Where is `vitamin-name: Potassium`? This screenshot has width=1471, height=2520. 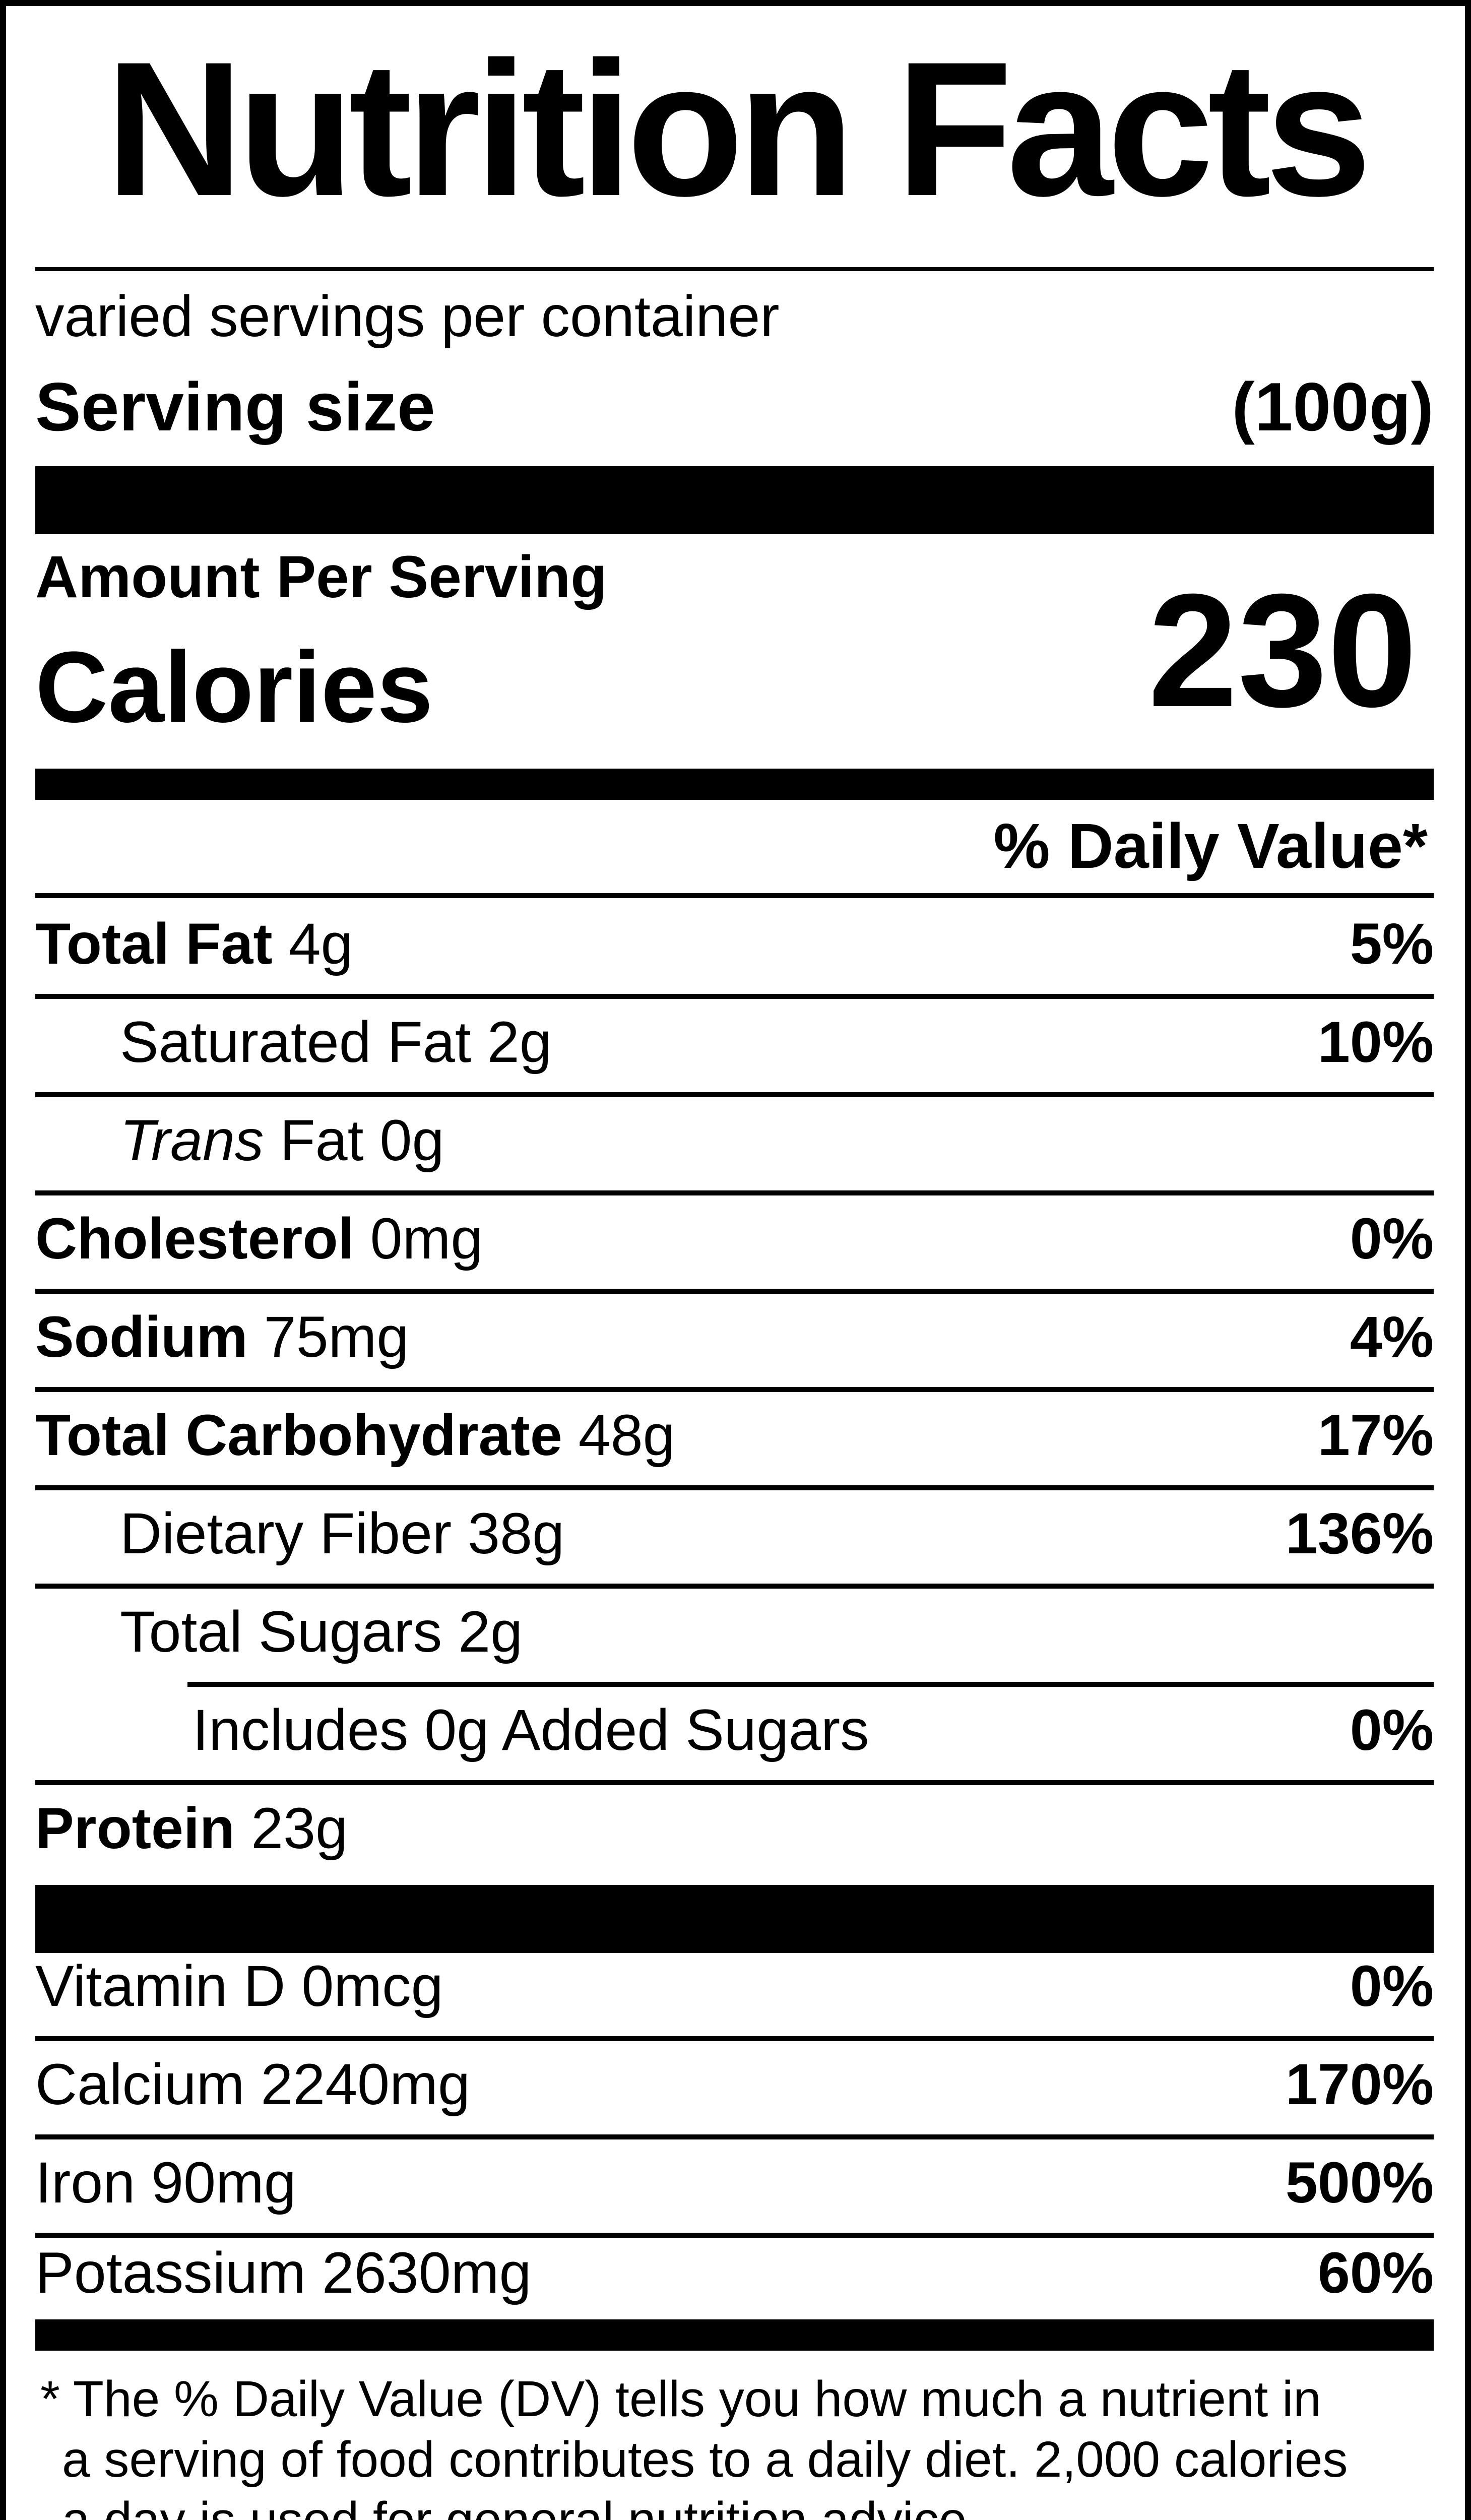 vitamin-name: Potassium is located at coordinates (170, 2273).